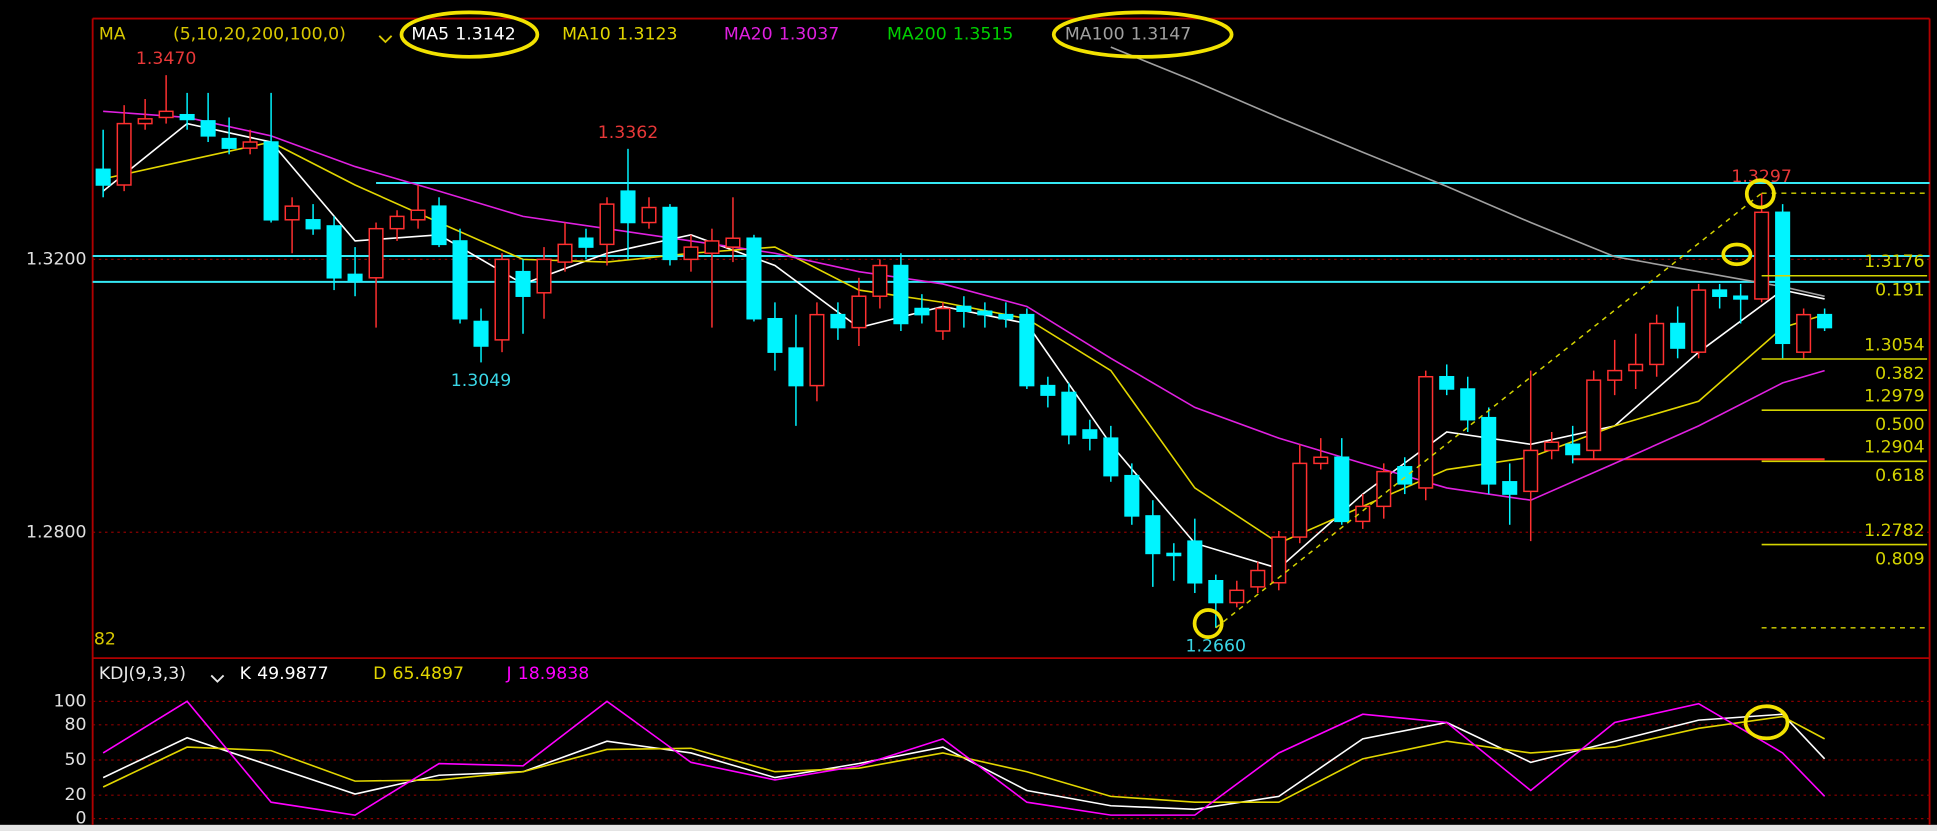  I want to click on legend-name: K, so click(246, 674).